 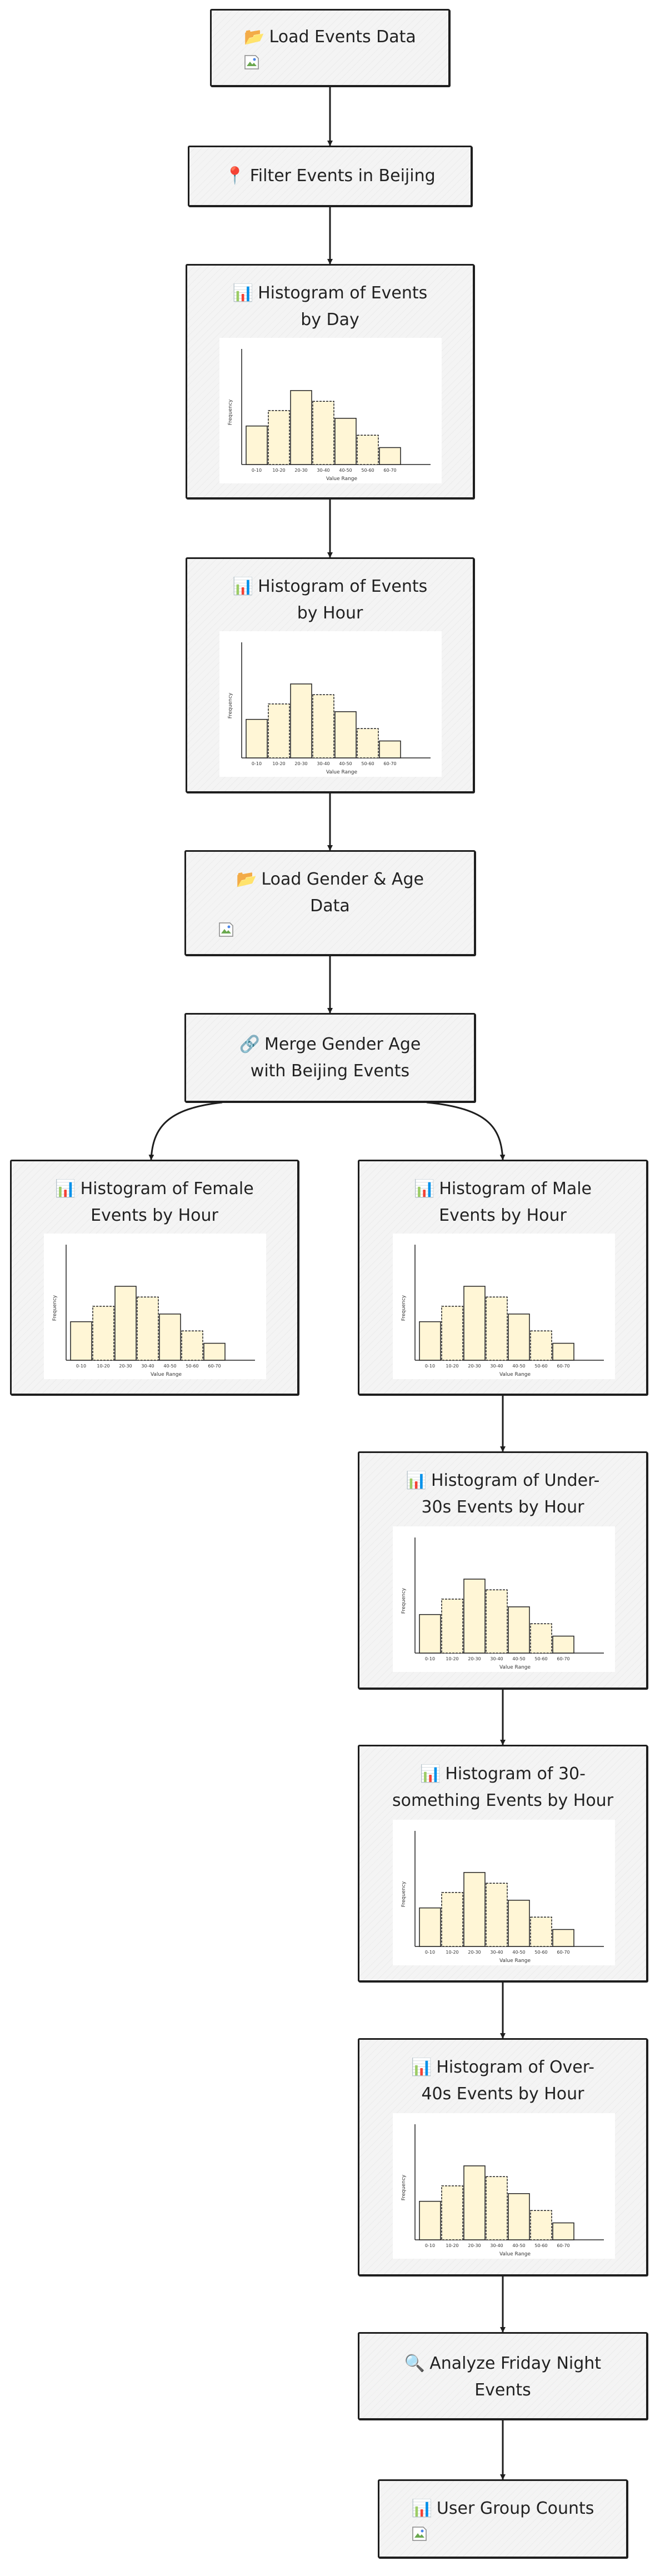 I want to click on node-title: 🔗 Merge Gender Age with Beijing Events, so click(x=330, y=1058).